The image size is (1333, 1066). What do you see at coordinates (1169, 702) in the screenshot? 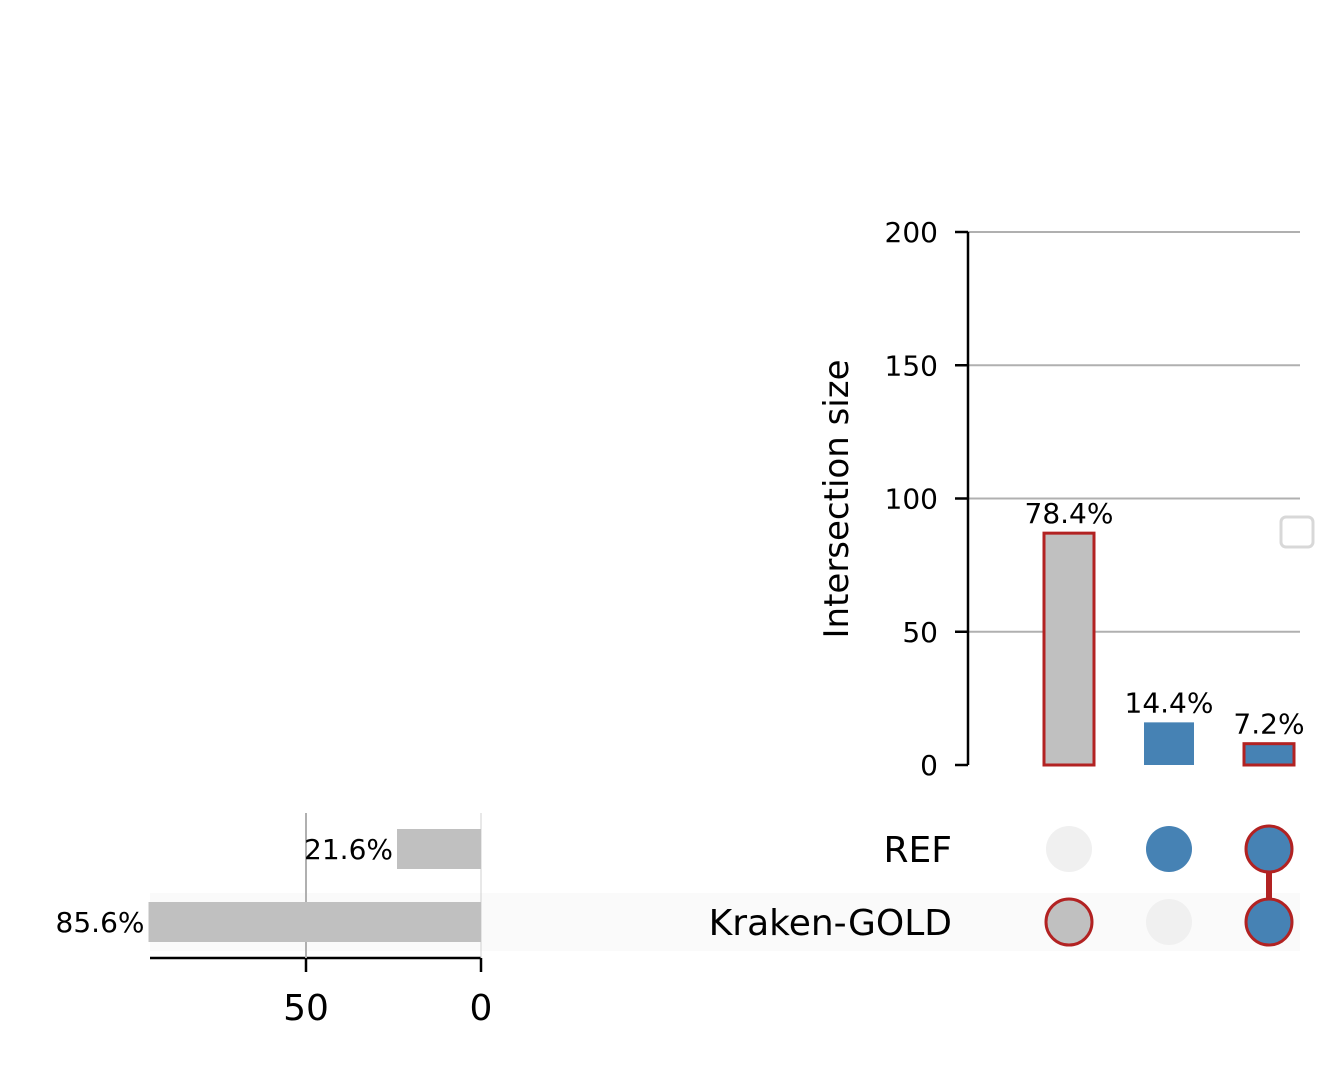
I see `bar-value-label: 14.4%` at bounding box center [1169, 702].